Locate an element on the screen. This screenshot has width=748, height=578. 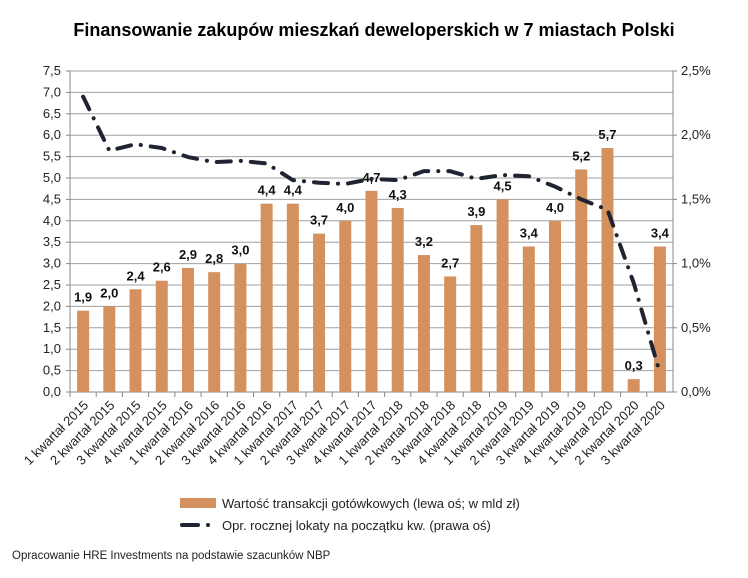
y-right-tick-label: 1,5% is located at coordinates (696, 198).